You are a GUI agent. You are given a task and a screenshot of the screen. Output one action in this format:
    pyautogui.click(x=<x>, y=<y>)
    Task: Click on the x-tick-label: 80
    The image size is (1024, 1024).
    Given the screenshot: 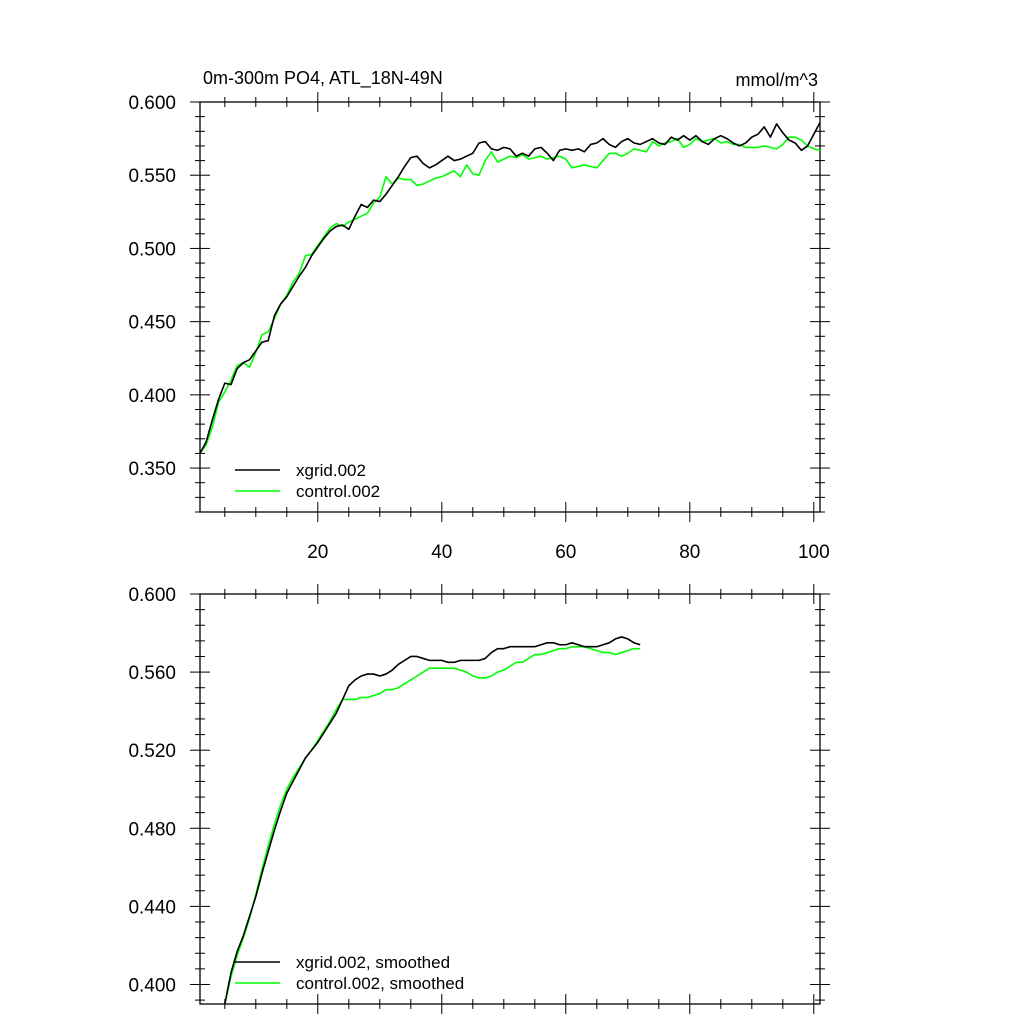 What is the action you would take?
    pyautogui.click(x=689, y=552)
    